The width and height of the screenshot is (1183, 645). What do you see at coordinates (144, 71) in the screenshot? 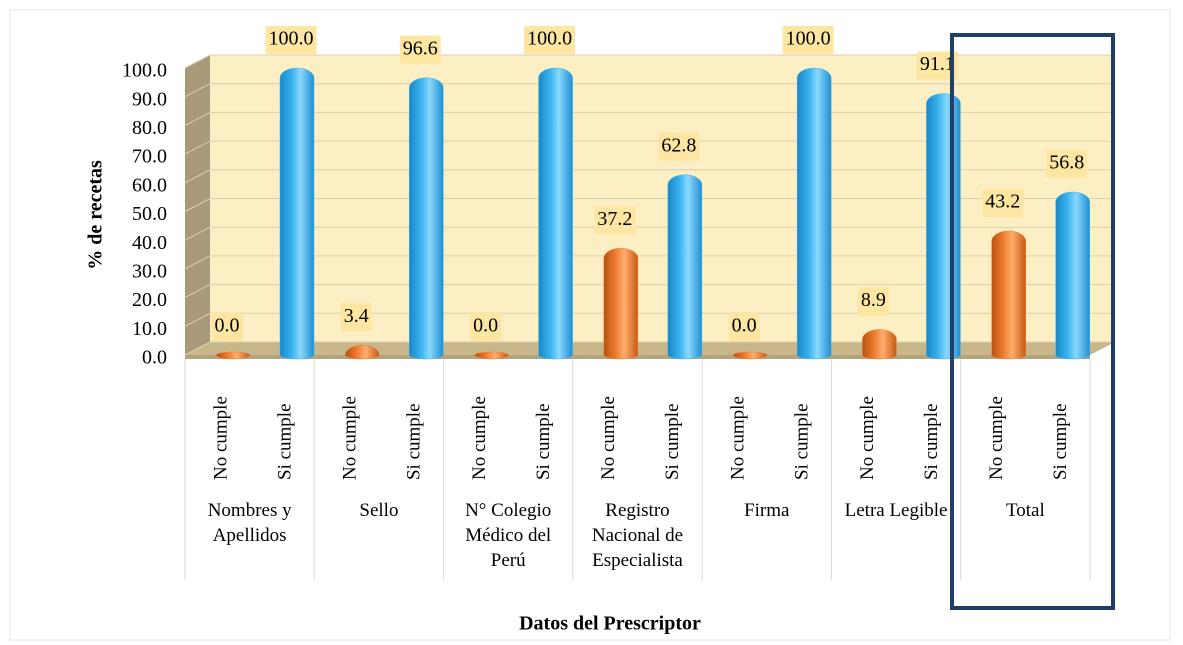
I see `y-tick-label: 100.0` at bounding box center [144, 71].